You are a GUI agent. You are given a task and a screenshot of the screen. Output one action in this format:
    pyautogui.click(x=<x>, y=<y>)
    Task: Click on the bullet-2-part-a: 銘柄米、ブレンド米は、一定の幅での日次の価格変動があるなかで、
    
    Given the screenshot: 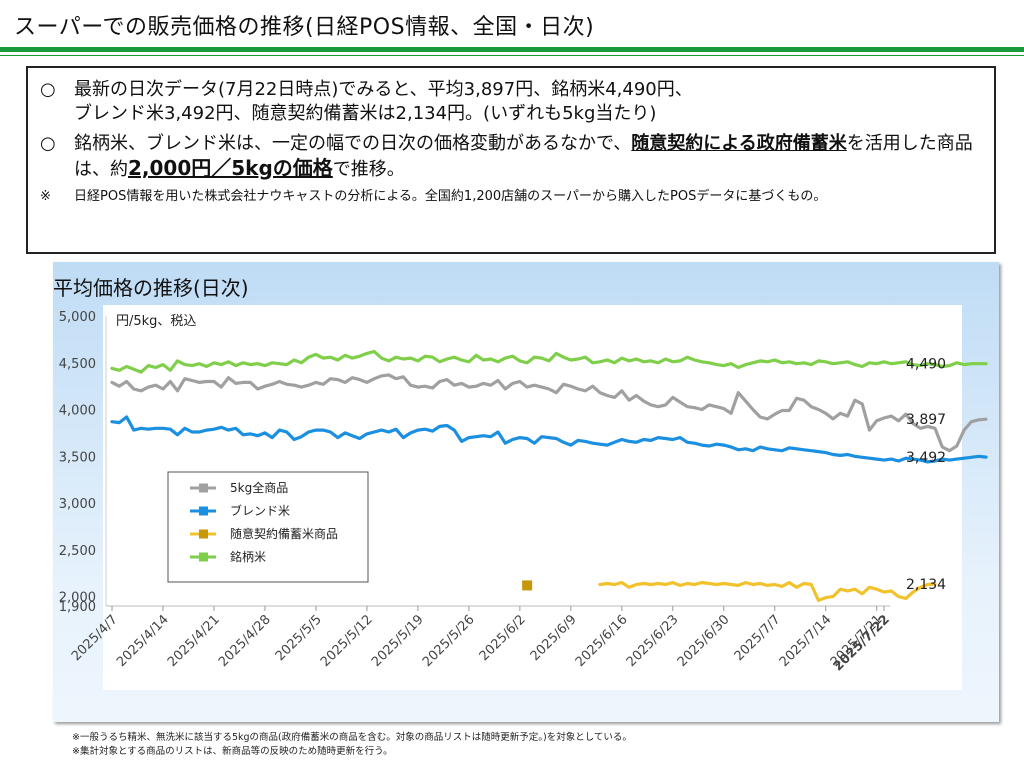 What is the action you would take?
    pyautogui.click(x=353, y=143)
    